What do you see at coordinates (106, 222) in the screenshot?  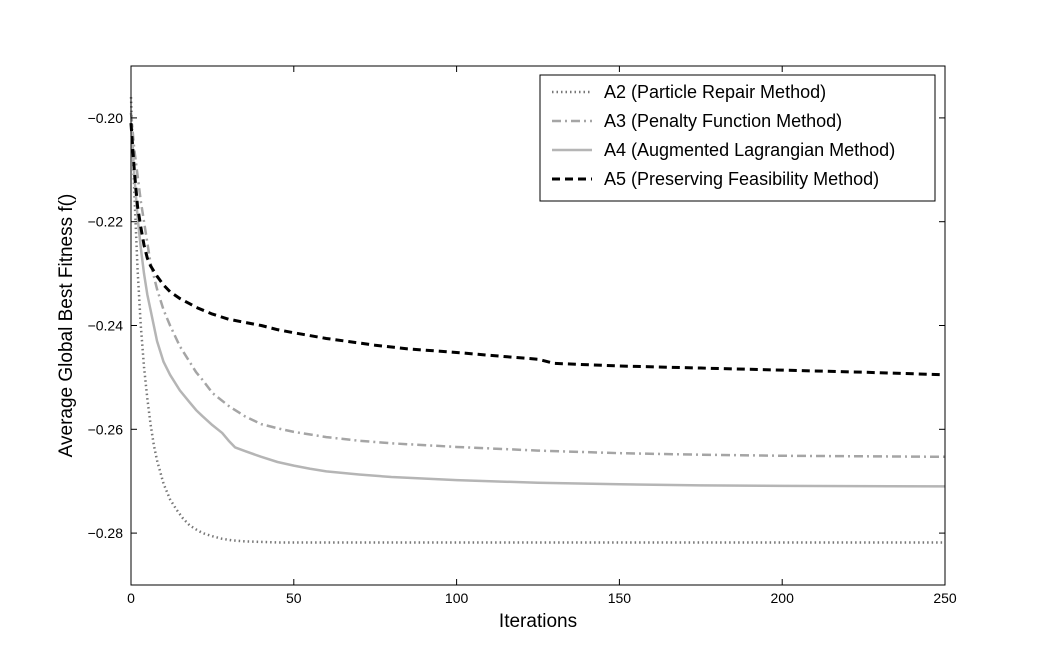 I see `y-tick-label: −0.22` at bounding box center [106, 222].